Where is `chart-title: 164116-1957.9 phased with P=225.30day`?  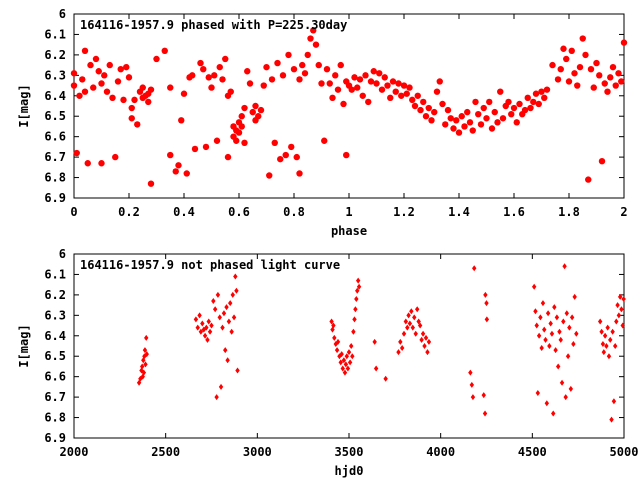
chart-title: 164116-1957.9 phased with P=225.30day is located at coordinates (213, 25).